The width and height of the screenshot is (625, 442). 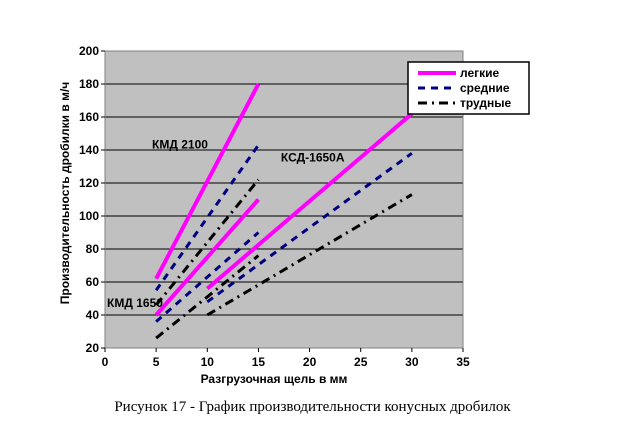 I want to click on x-tick-label: 20, so click(x=310, y=362).